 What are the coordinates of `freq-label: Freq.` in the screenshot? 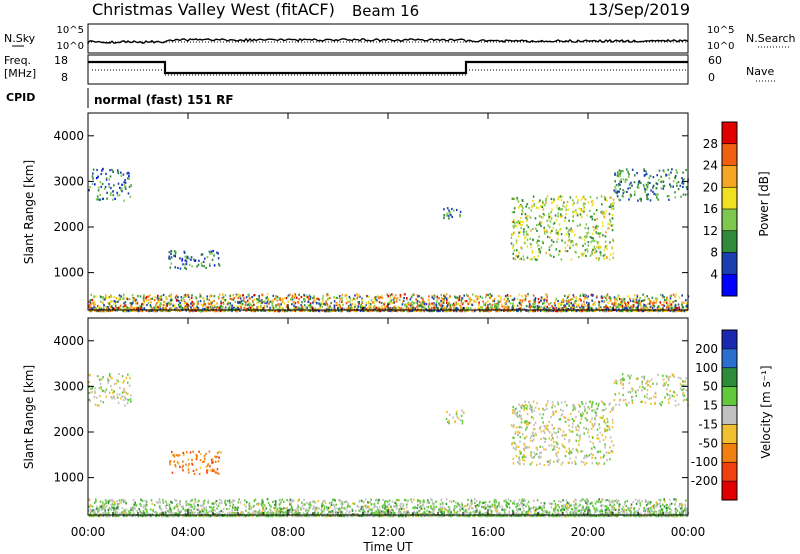 It's located at (17, 60).